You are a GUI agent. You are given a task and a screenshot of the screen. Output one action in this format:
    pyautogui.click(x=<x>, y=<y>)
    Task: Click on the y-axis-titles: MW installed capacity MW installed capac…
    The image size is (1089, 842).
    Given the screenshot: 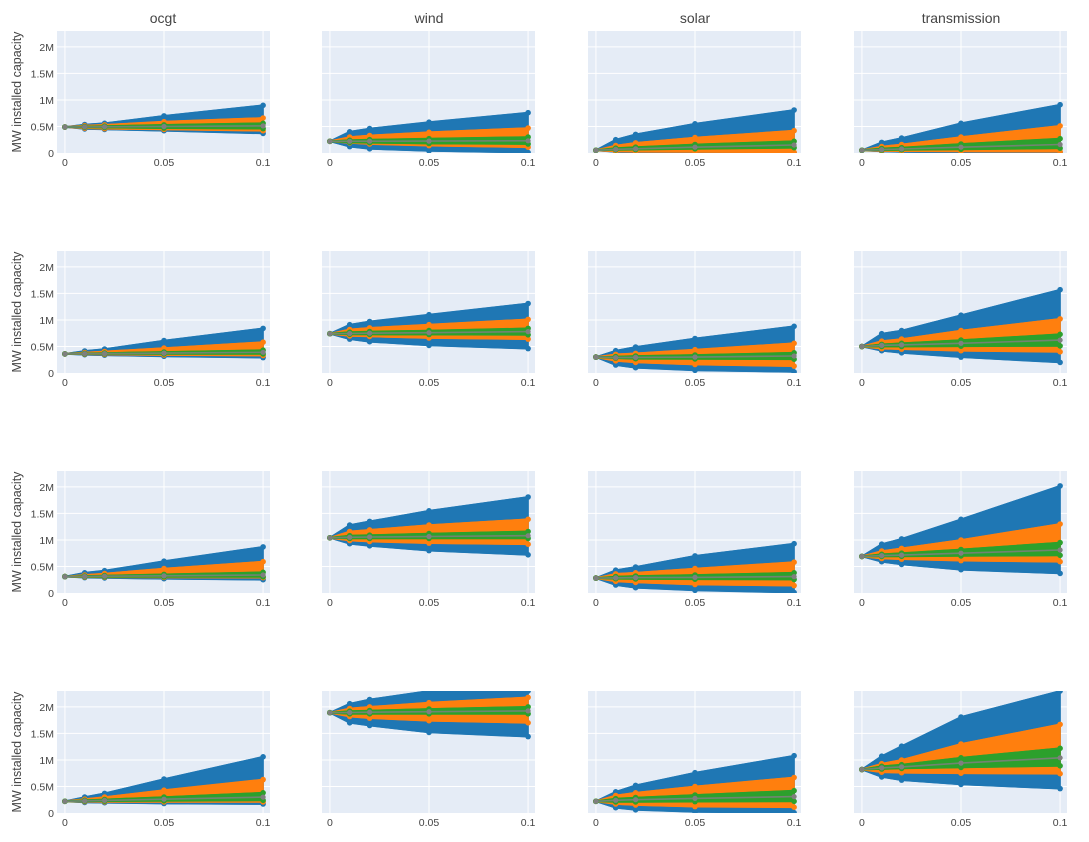 What is the action you would take?
    pyautogui.click(x=17, y=422)
    